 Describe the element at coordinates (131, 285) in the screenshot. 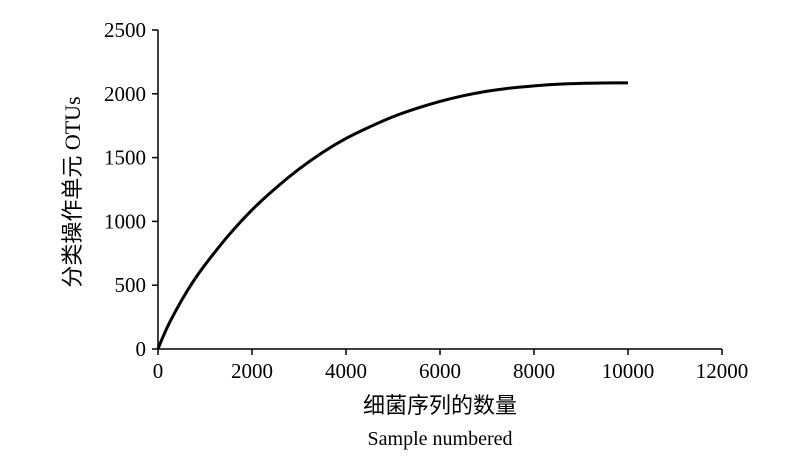

I see `y-tick-label: 500` at that location.